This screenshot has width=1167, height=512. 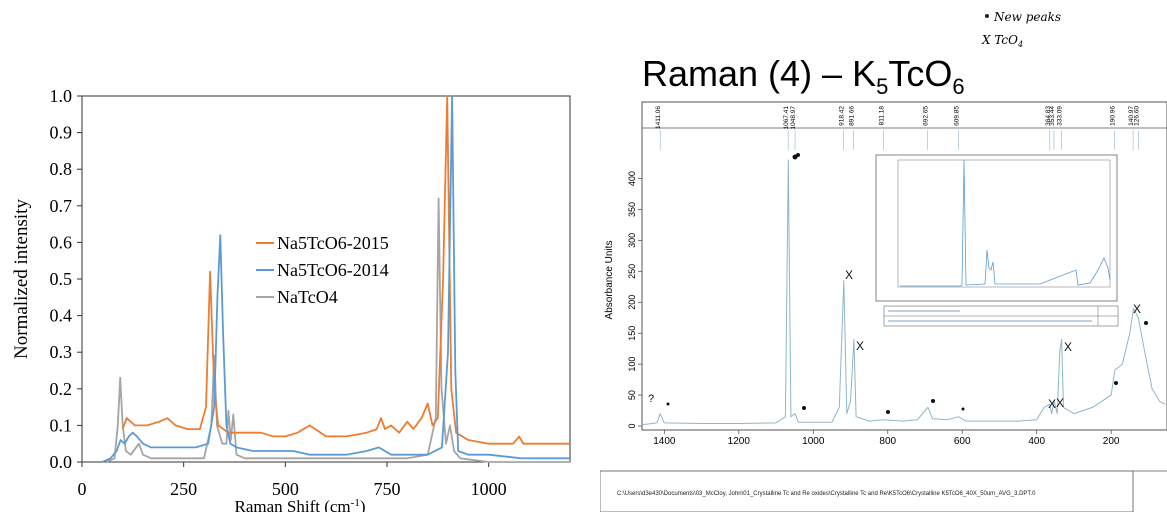 I want to click on left-y-tick-label: 0.4, so click(x=61, y=316).